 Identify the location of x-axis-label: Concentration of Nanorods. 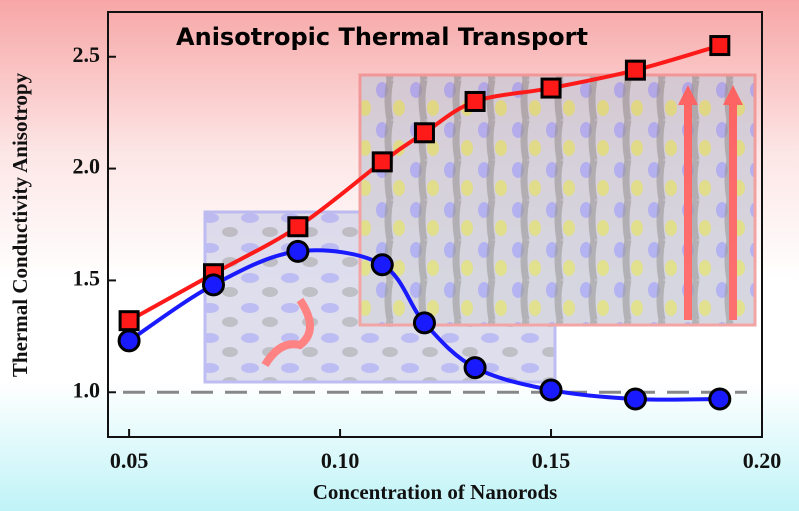
(435, 492).